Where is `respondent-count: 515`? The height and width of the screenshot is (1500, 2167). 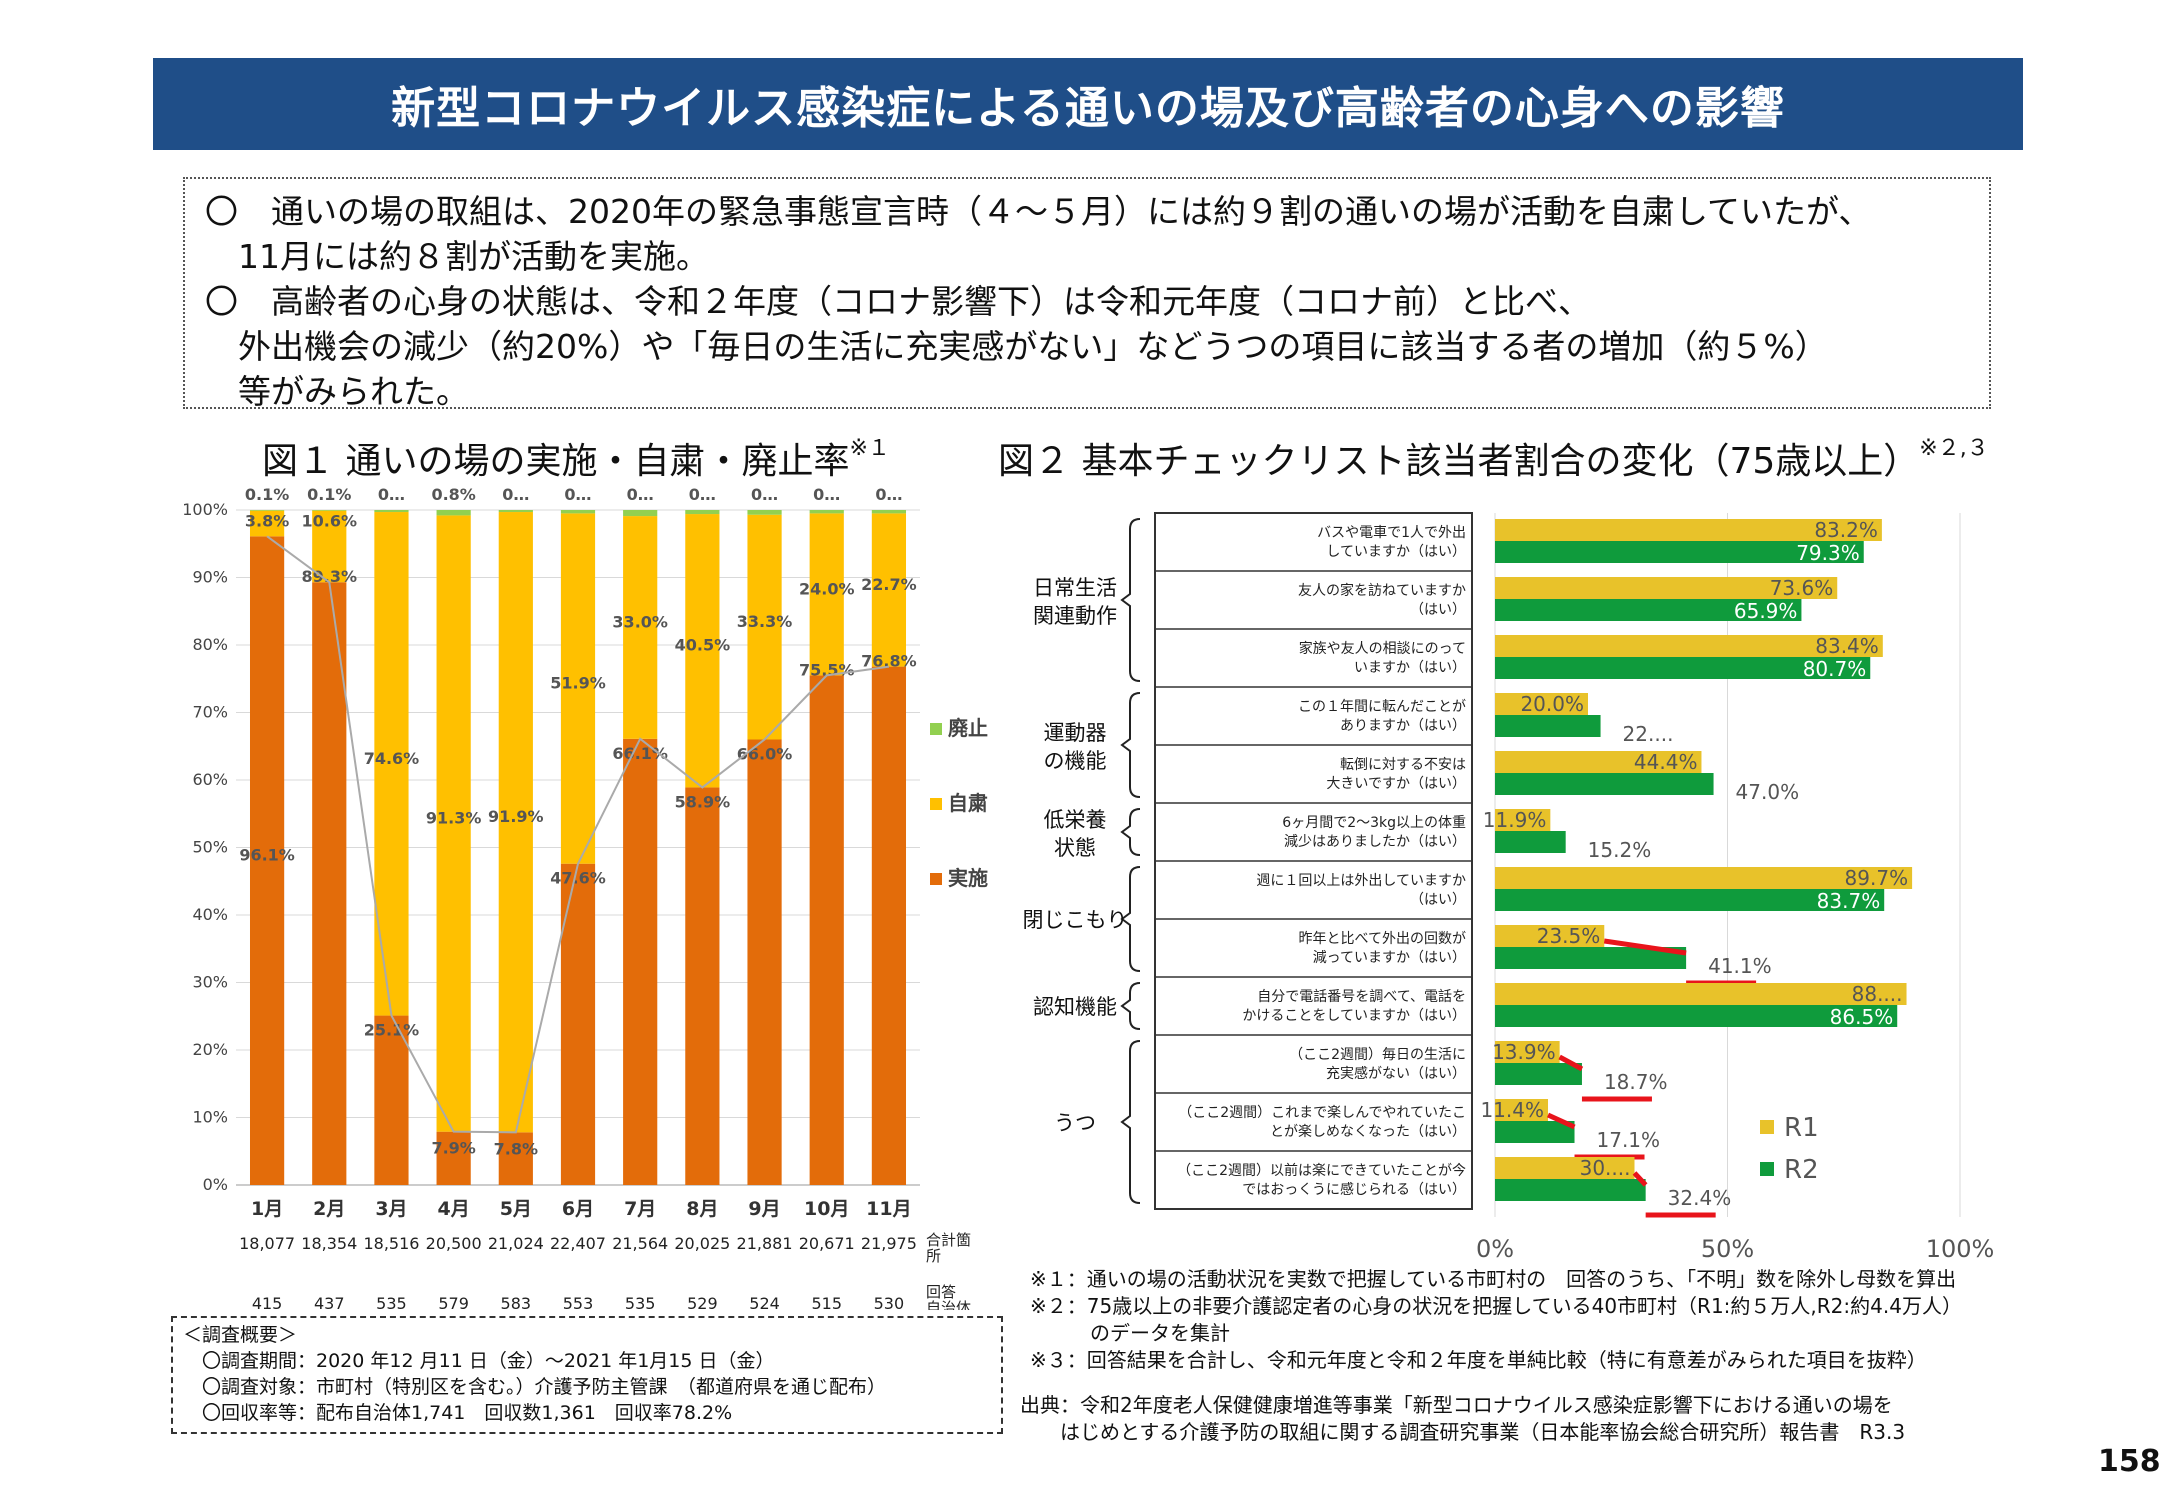
respondent-count: 515 is located at coordinates (826, 1302).